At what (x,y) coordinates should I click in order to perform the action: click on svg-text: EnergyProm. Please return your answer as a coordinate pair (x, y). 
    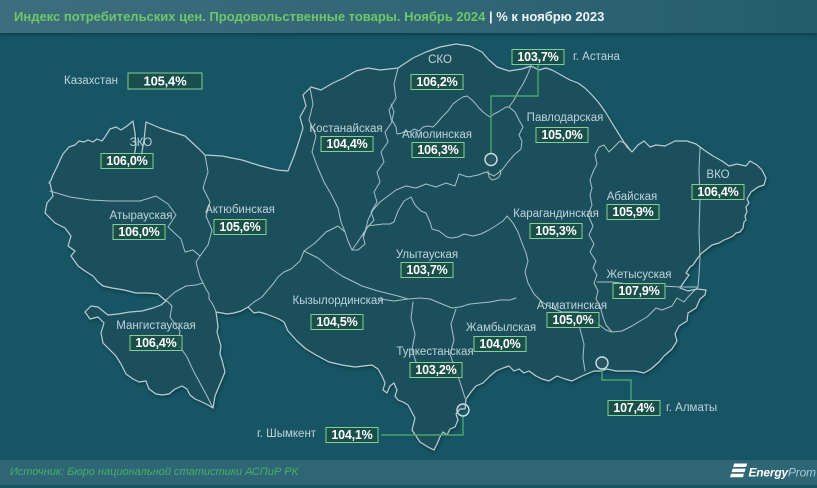
    Looking at the image, I should click on (783, 473).